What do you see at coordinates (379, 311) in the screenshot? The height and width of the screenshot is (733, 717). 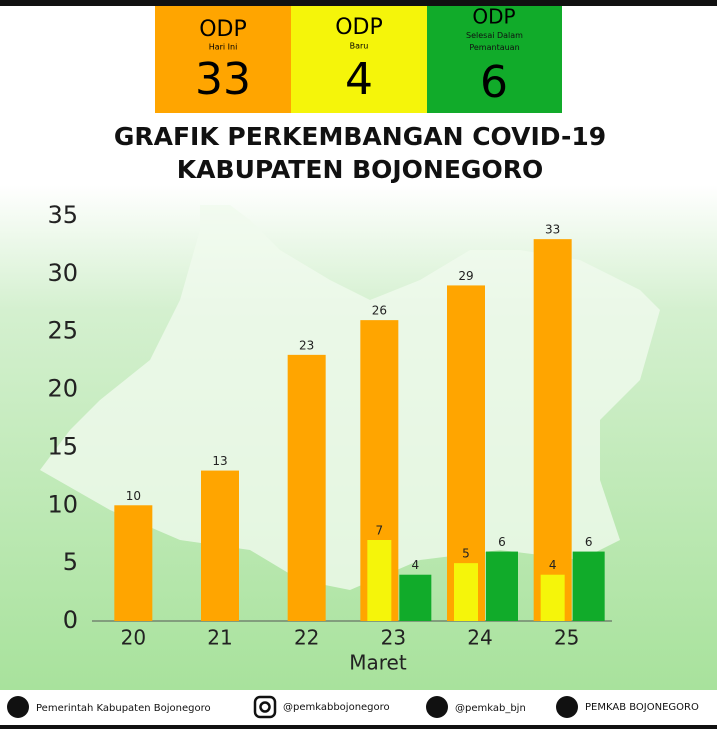 I see `data-label: 26` at bounding box center [379, 311].